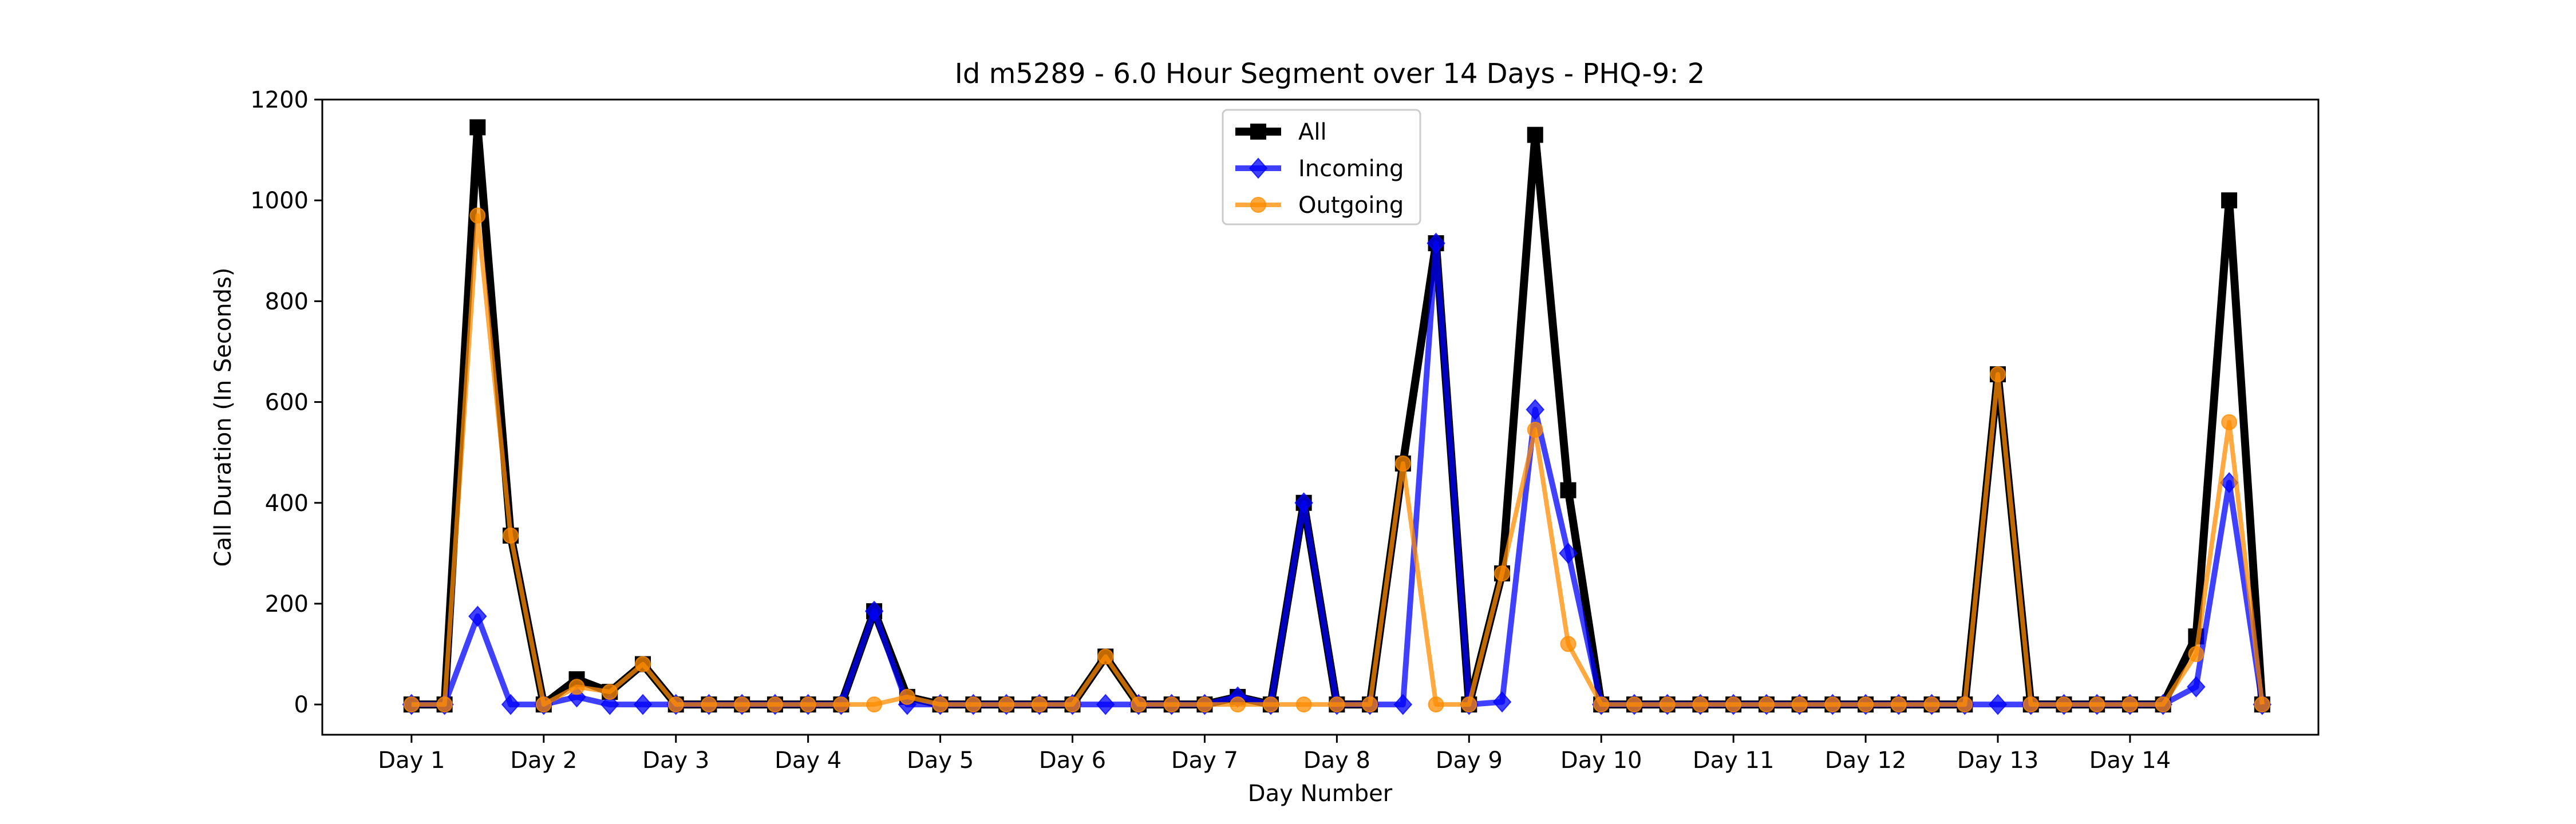 The width and height of the screenshot is (2576, 824). I want to click on x-tick-label: Day 2, so click(543, 760).